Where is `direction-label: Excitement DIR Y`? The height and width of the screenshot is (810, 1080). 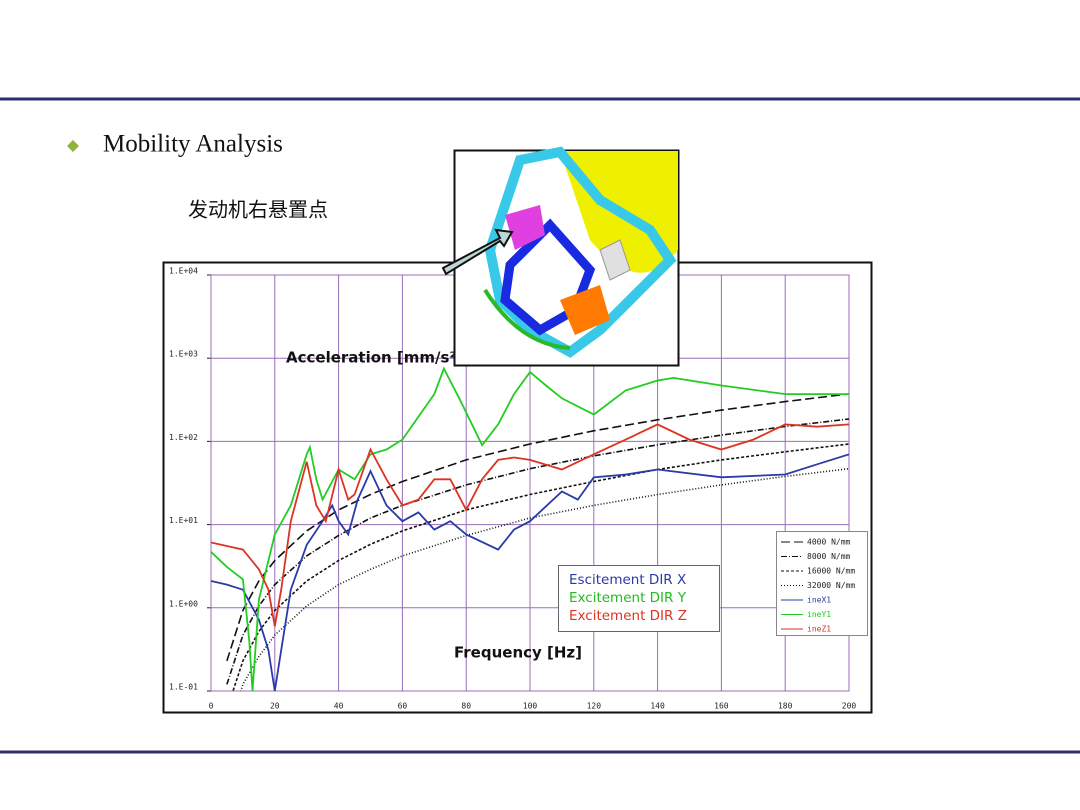
direction-label: Excitement DIR Y is located at coordinates (628, 598).